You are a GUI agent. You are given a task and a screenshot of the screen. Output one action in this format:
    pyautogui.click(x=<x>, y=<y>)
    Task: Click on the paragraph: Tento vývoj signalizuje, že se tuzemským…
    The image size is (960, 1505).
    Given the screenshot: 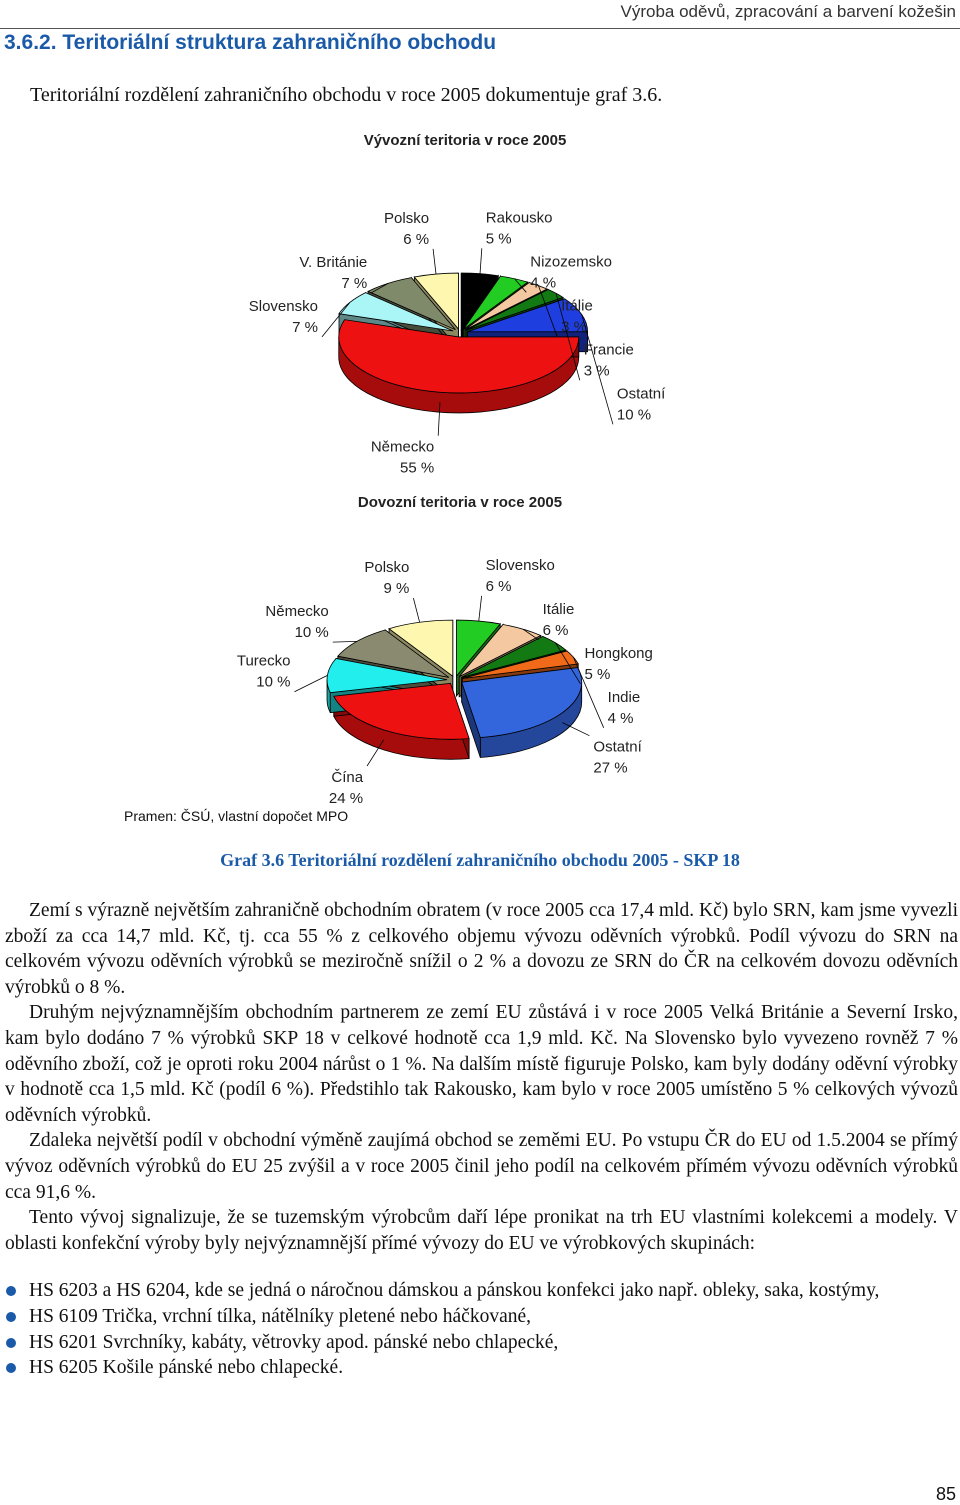 What is the action you would take?
    pyautogui.click(x=481, y=1230)
    